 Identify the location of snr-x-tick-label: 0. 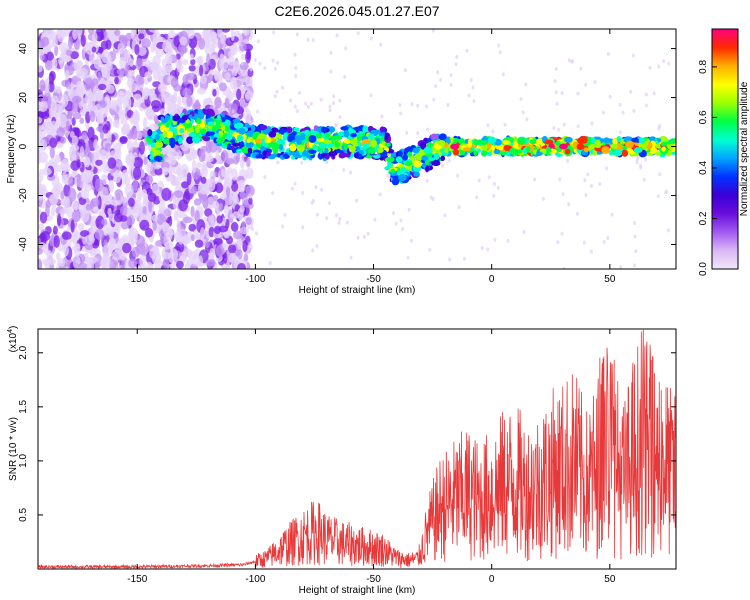
(492, 579).